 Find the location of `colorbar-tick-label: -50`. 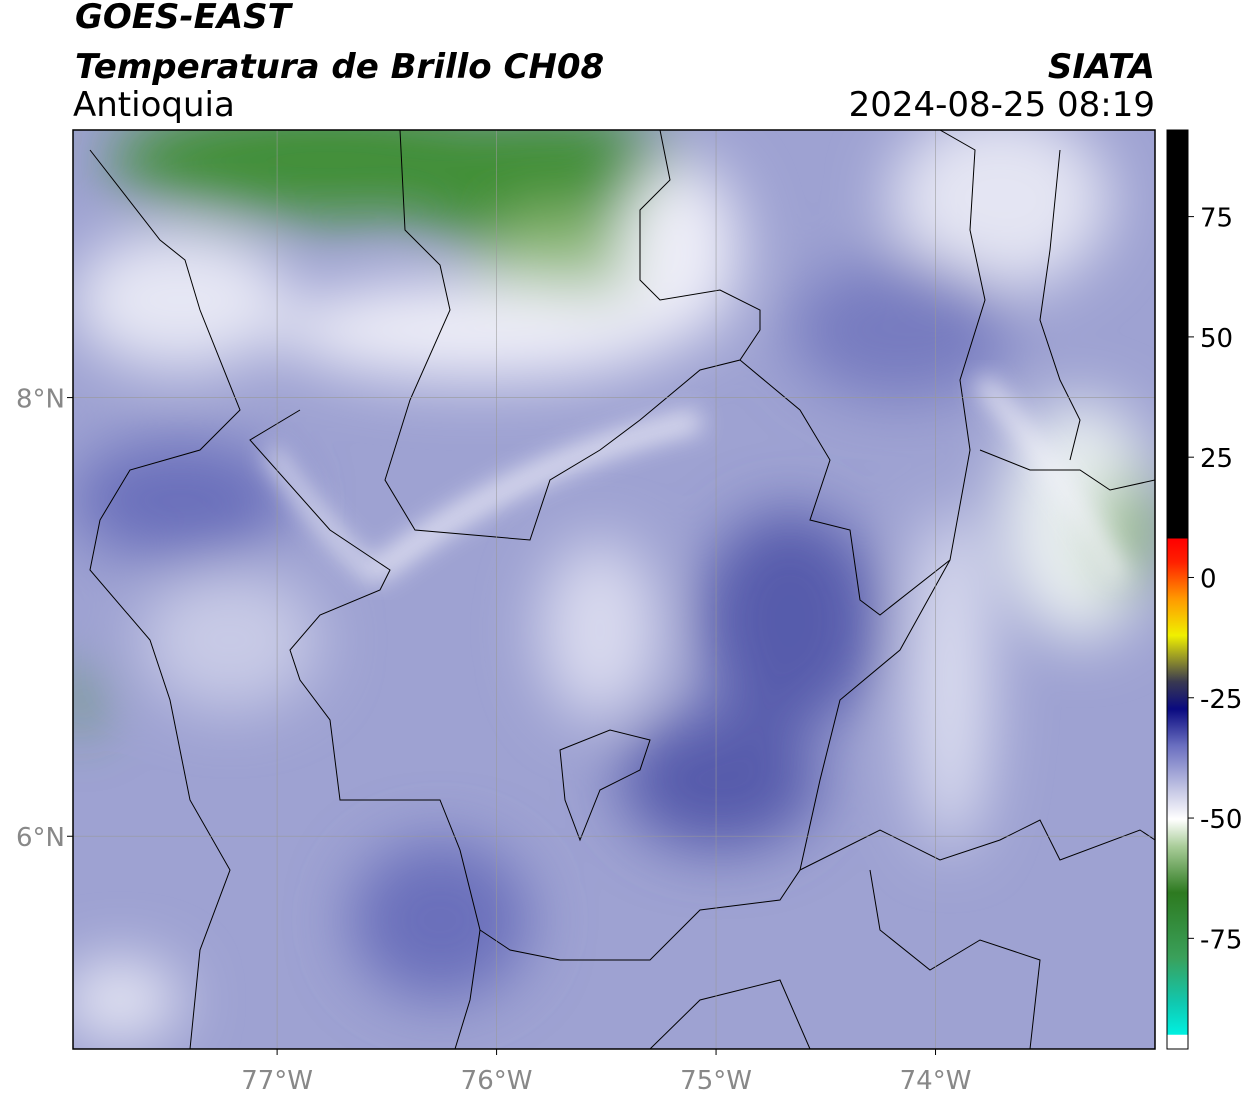

colorbar-tick-label: -50 is located at coordinates (1221, 820).